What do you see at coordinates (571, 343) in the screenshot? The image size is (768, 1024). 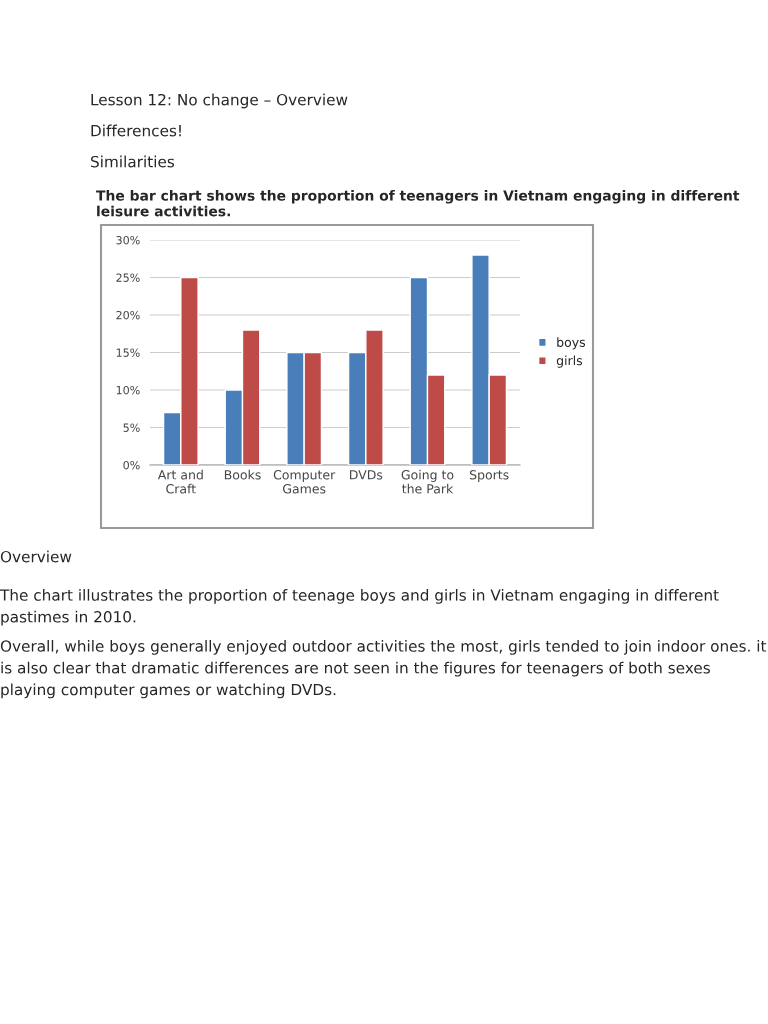 I see `legend-label: boys` at bounding box center [571, 343].